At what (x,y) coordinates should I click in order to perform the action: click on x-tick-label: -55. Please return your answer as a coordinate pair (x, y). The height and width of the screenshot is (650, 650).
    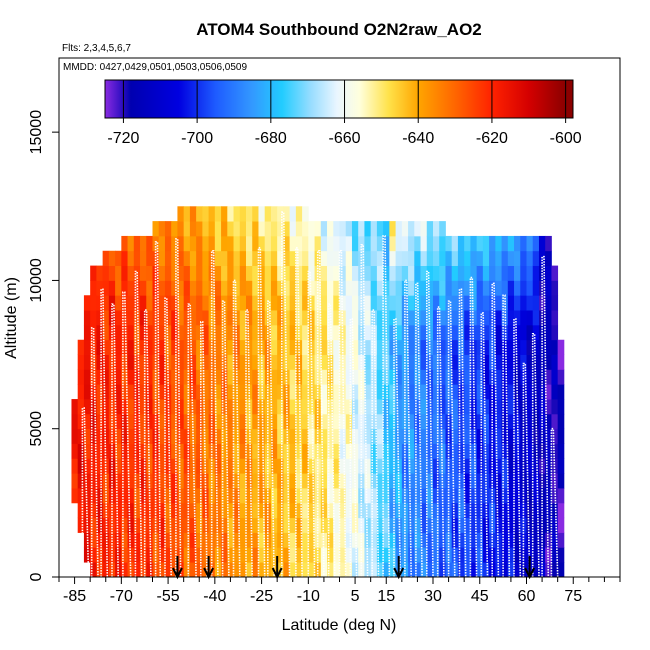
    Looking at the image, I should click on (168, 596).